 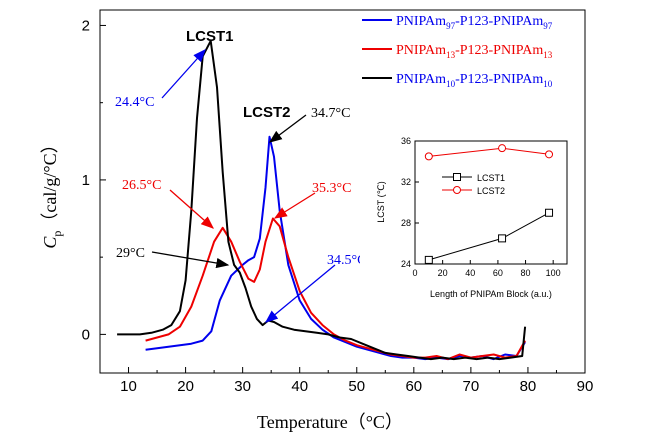 What do you see at coordinates (474, 80) in the screenshot?
I see `legend-entry-3: PNIPAm10-P123-PNIPAm10` at bounding box center [474, 80].